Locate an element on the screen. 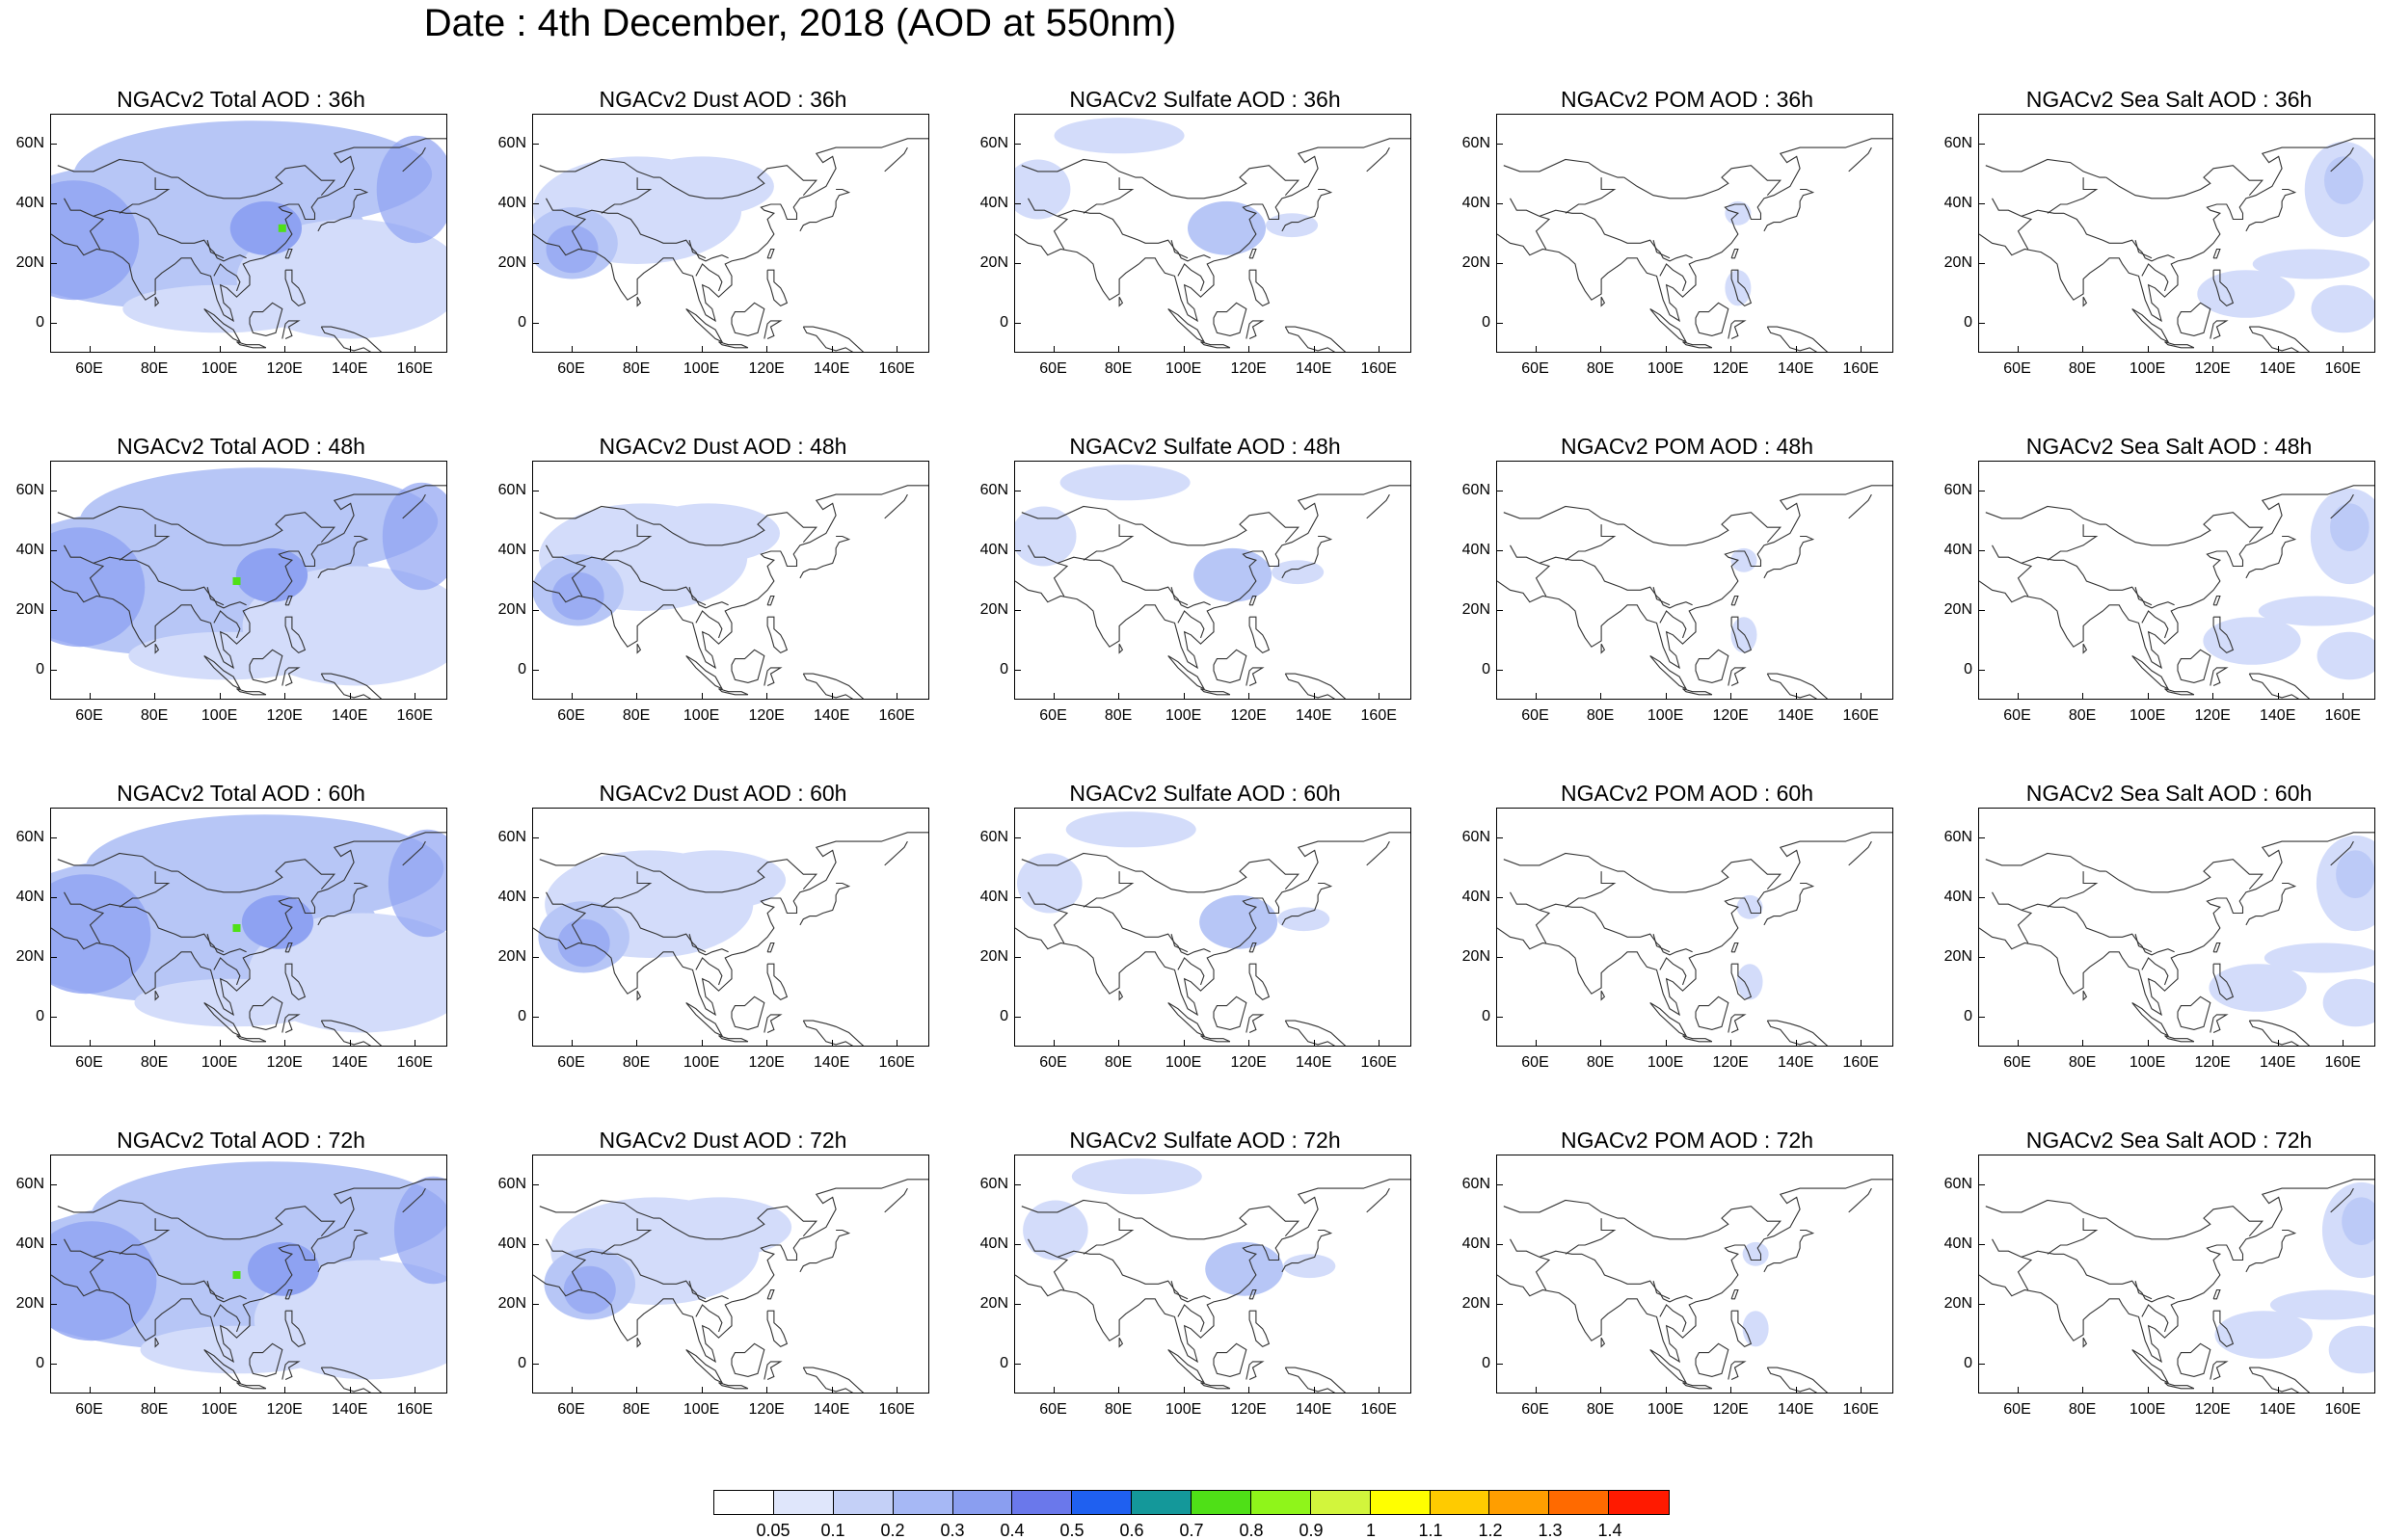 The width and height of the screenshot is (2384, 1540). map-frame is located at coordinates (249, 1274).